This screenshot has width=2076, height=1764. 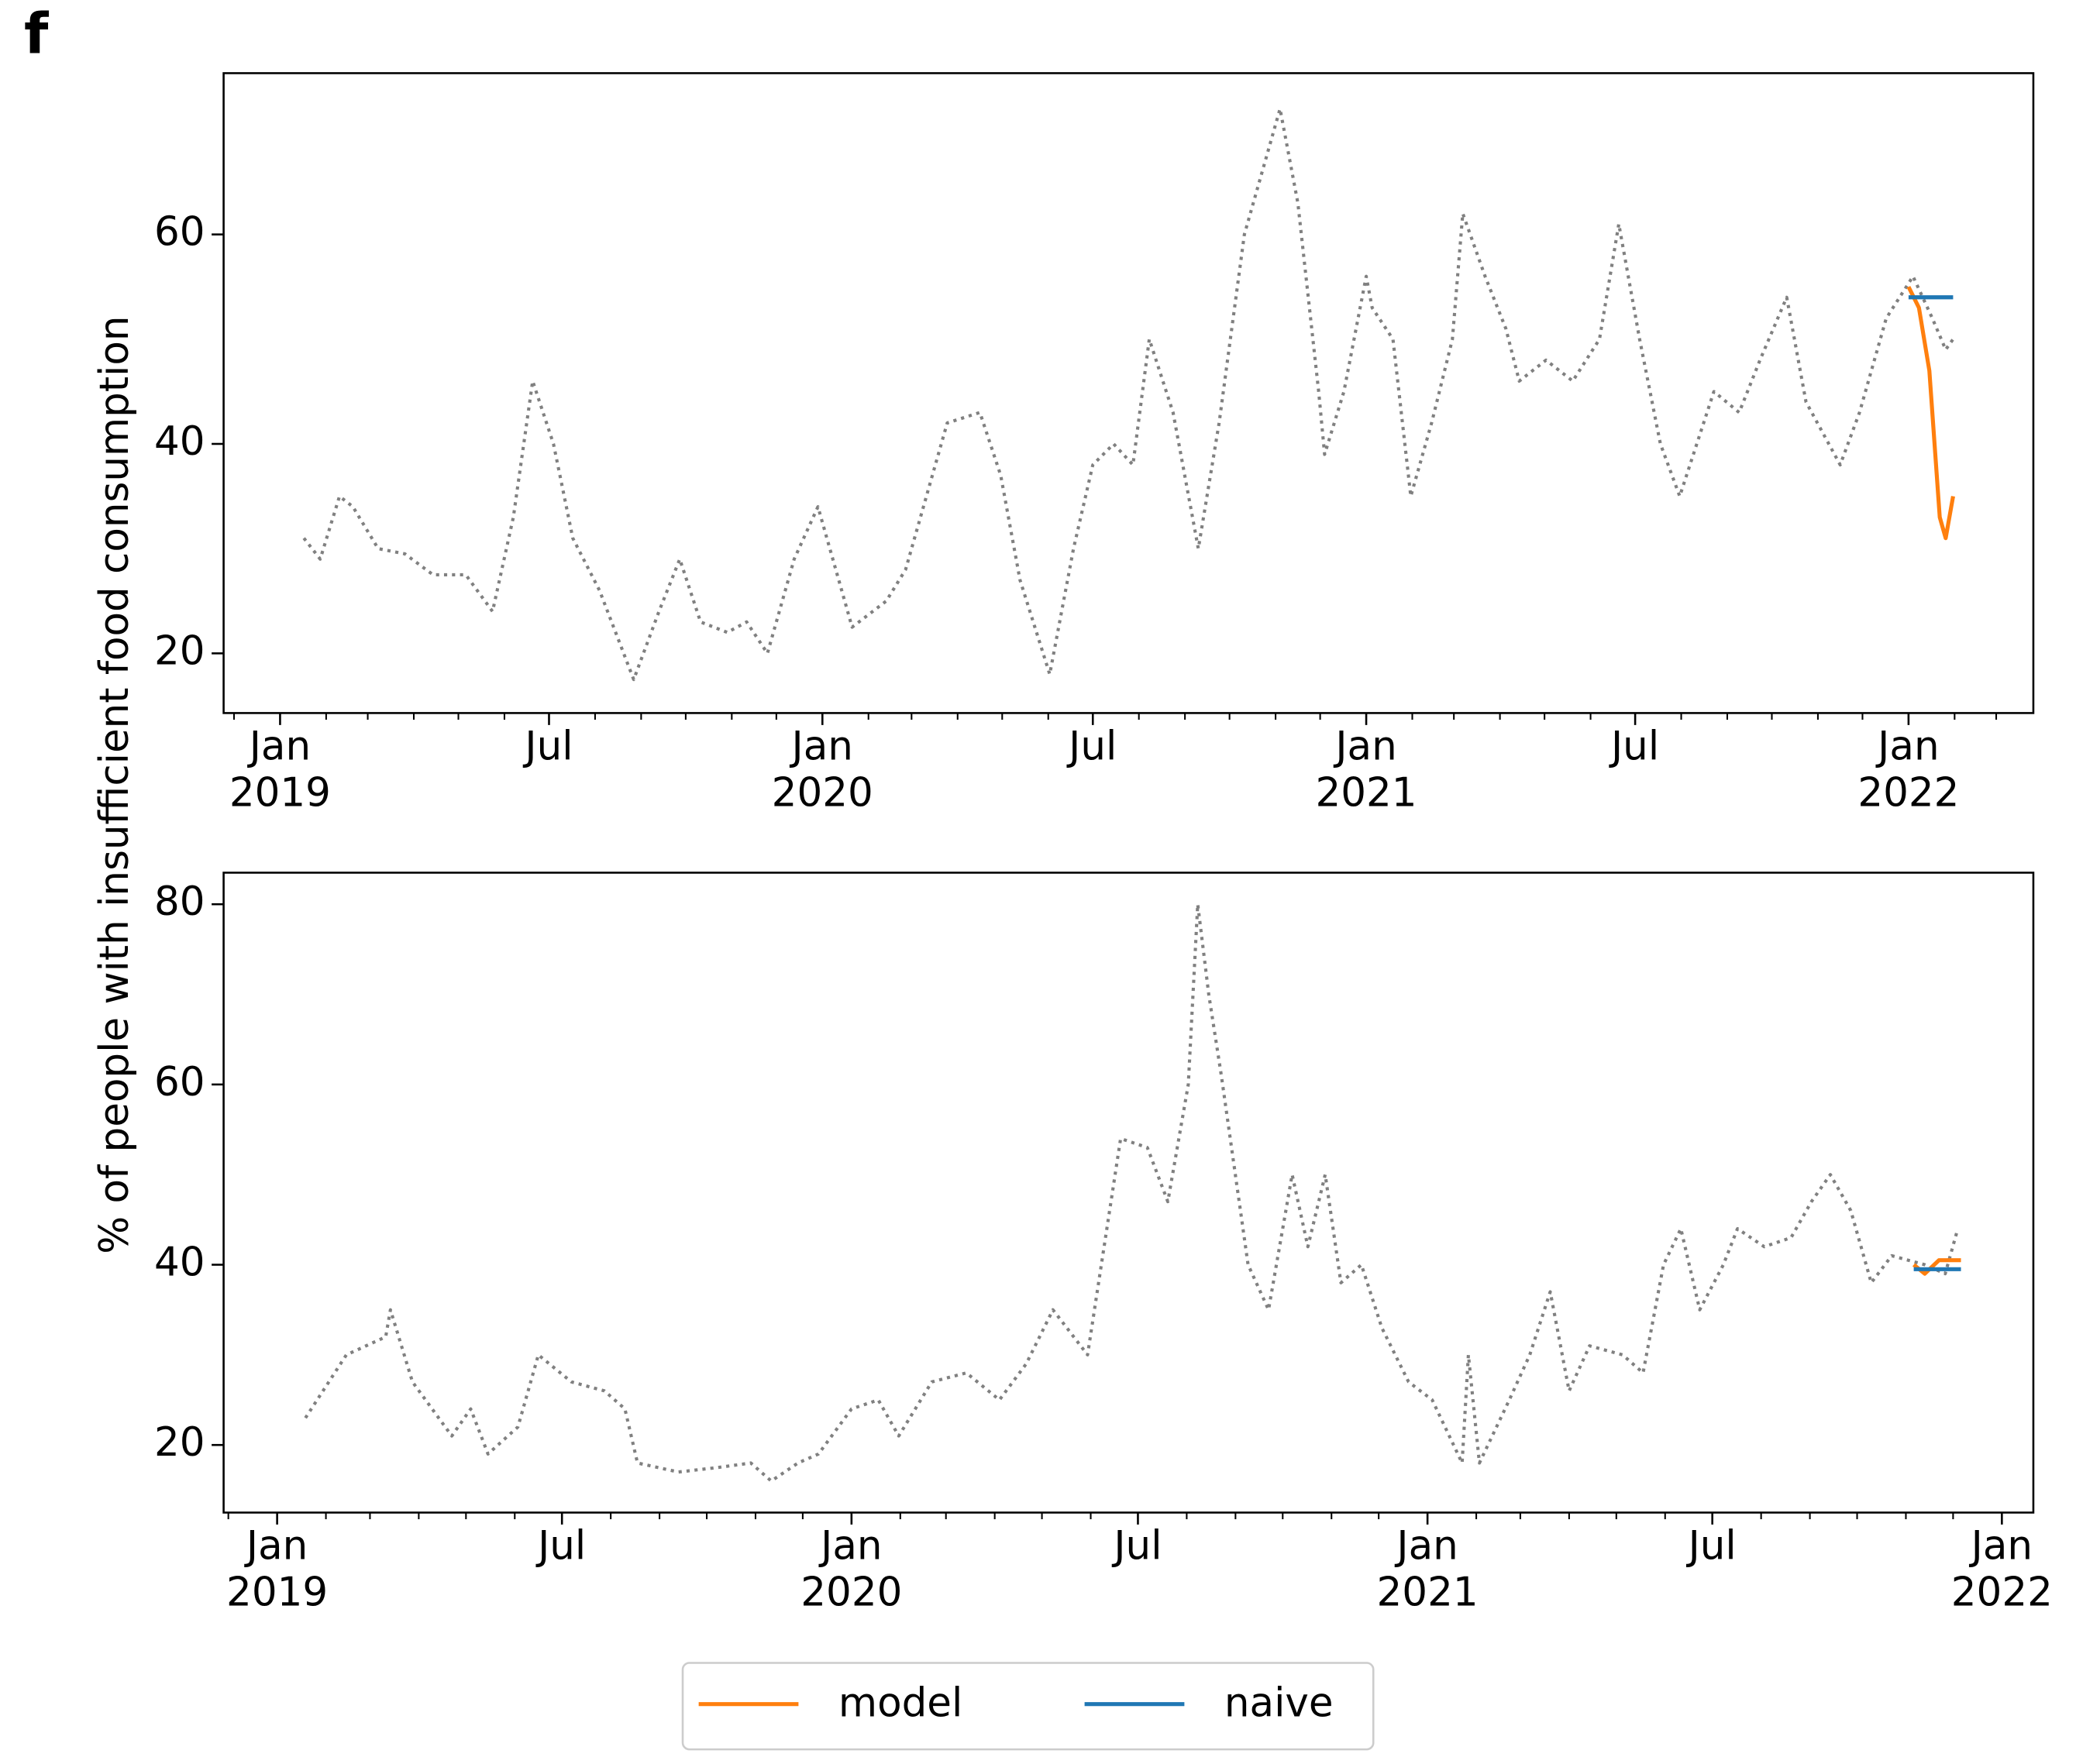 I want to click on legend-frame, so click(x=1028, y=1706).